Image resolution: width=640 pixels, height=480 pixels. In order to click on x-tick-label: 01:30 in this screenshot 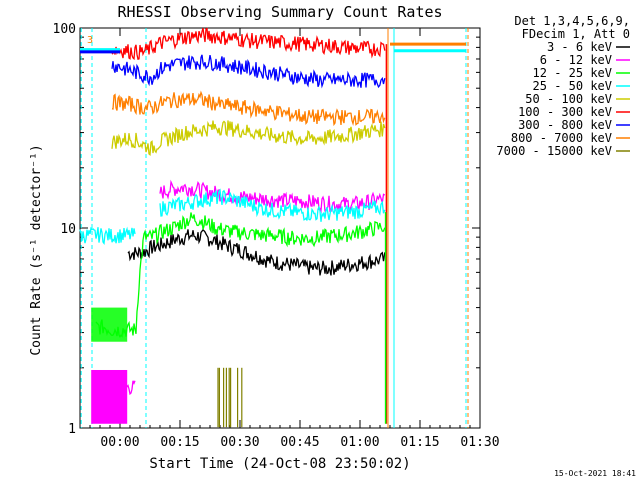, I will do `click(479, 442)`.